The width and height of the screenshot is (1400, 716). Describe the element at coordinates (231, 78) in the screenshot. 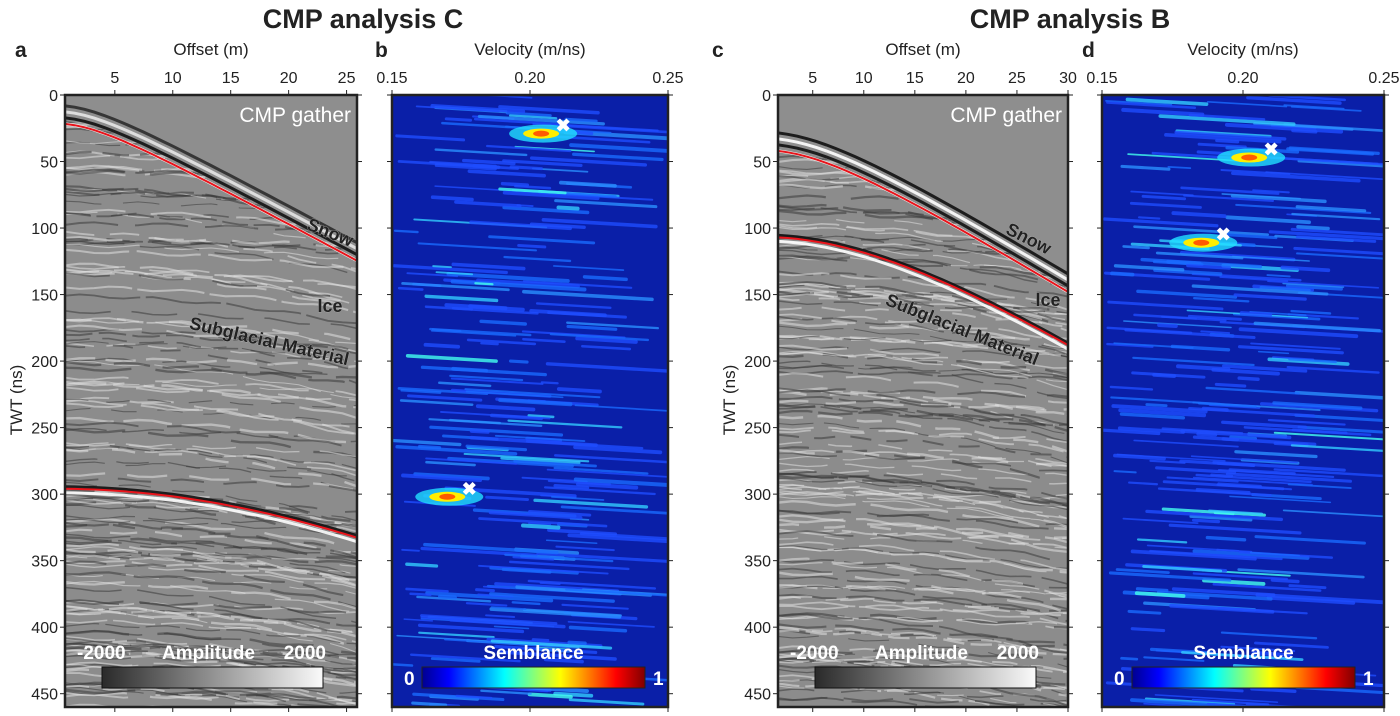

I see `x-tick-label: 15` at that location.